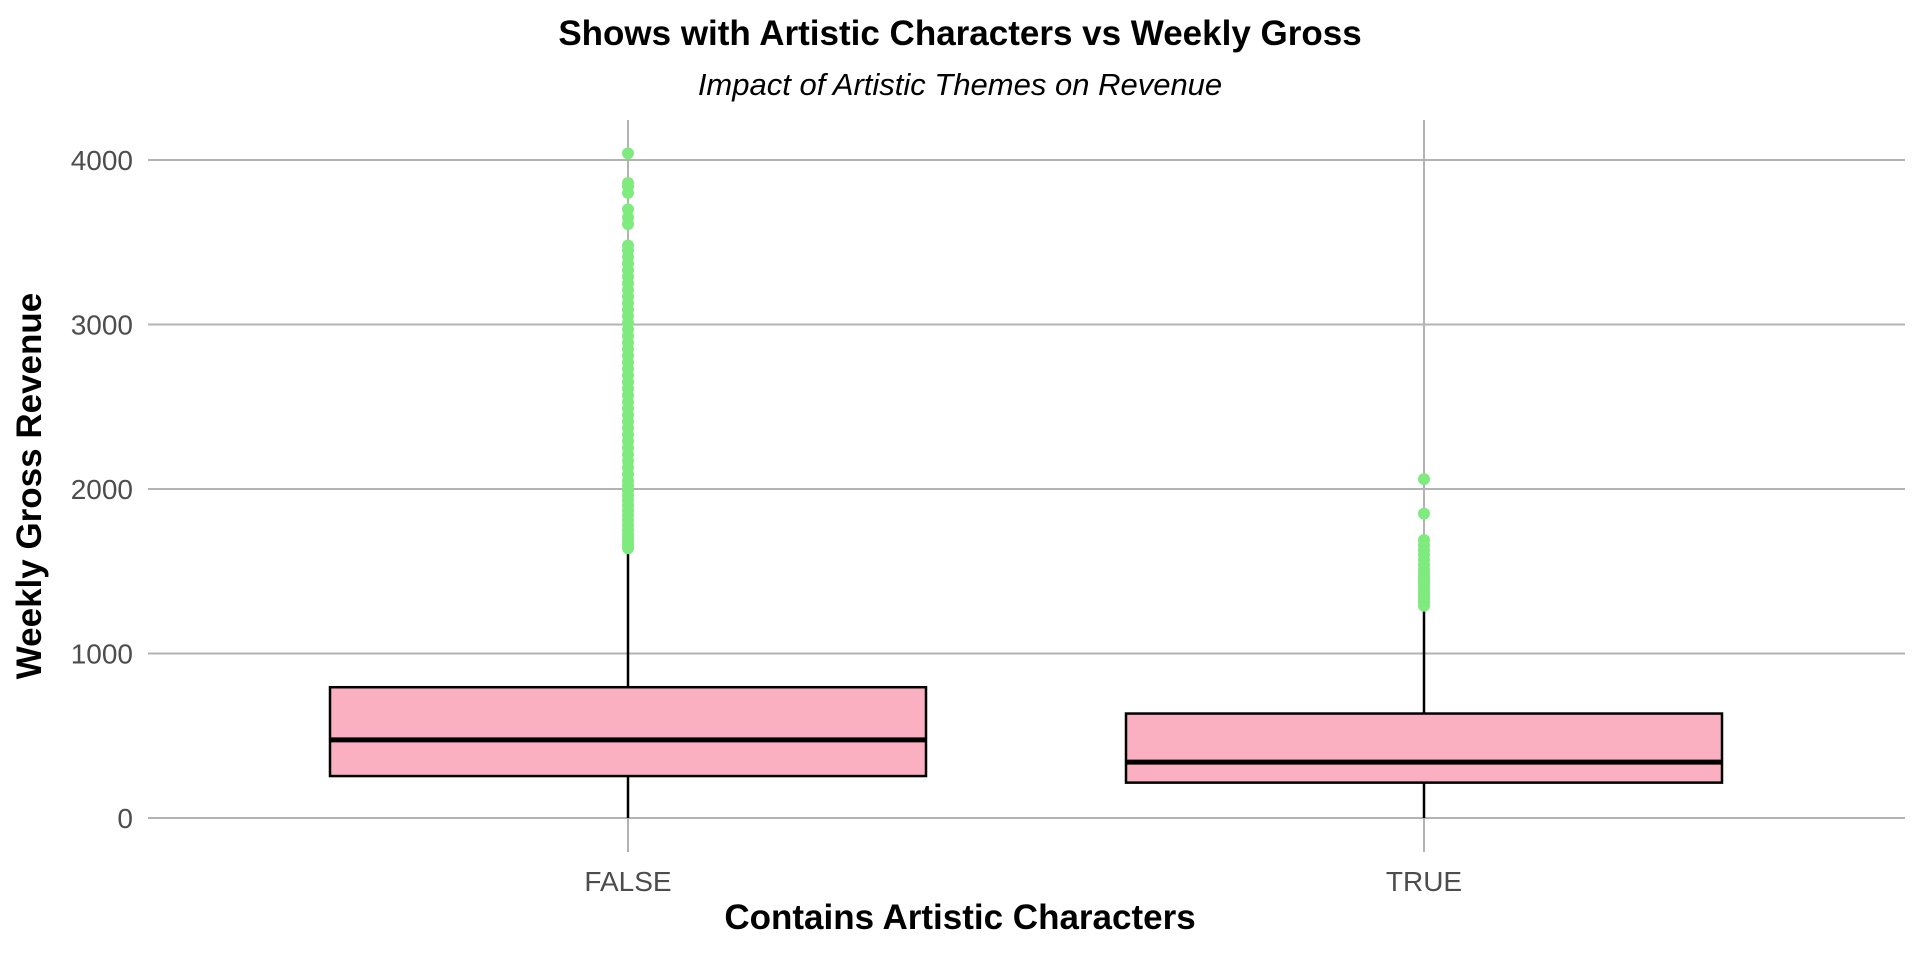 This screenshot has height=965, width=1920. Describe the element at coordinates (102, 489) in the screenshot. I see `y-tick-label: 2000` at that location.